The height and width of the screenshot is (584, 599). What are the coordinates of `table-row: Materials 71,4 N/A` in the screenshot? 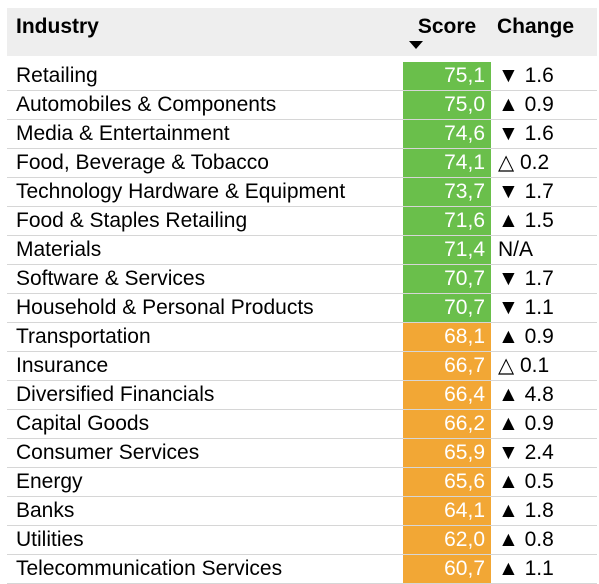 It's located at (302, 250).